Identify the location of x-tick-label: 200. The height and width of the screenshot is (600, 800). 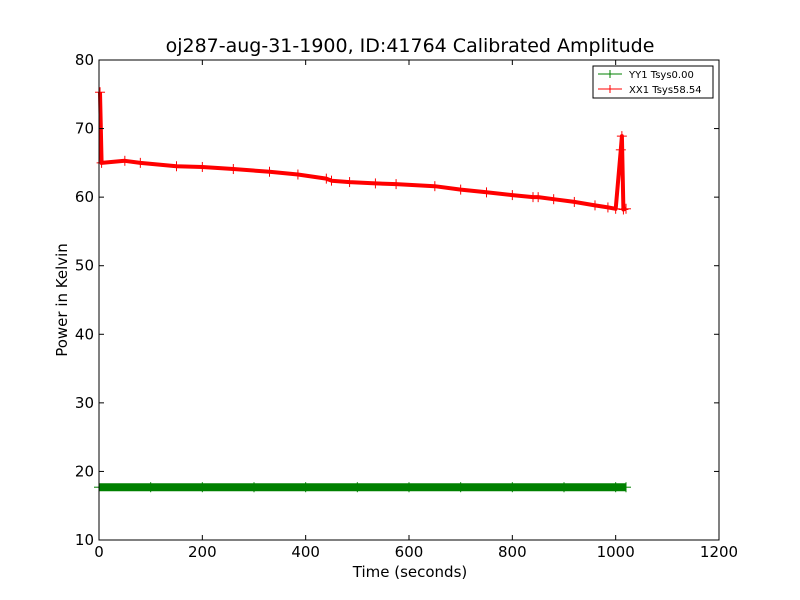
(202, 552).